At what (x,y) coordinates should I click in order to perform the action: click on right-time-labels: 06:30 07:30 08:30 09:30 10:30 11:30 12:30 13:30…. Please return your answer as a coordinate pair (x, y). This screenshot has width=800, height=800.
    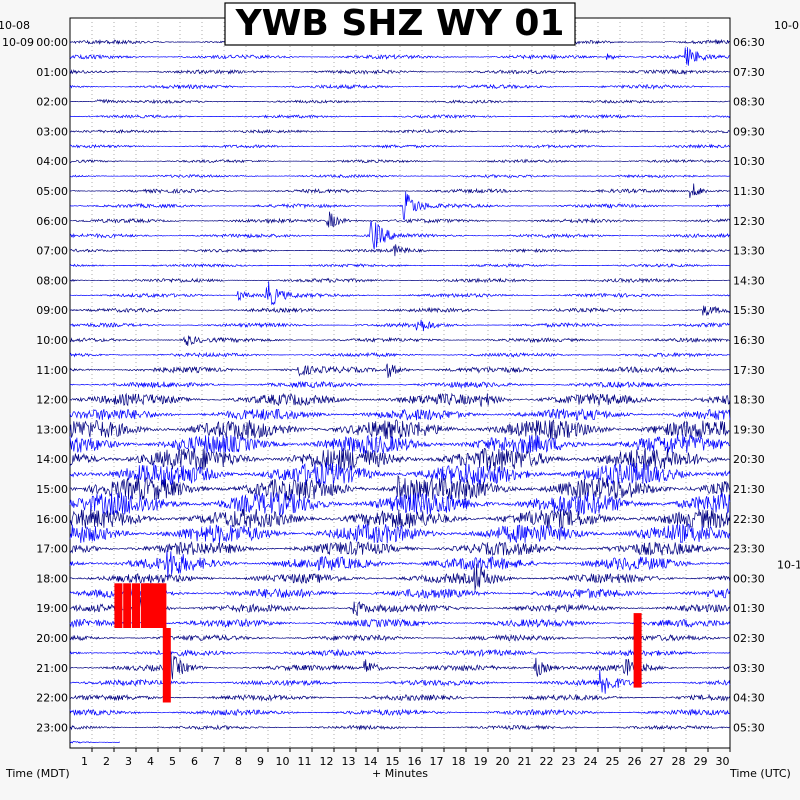
    Looking at the image, I should click on (766, 376).